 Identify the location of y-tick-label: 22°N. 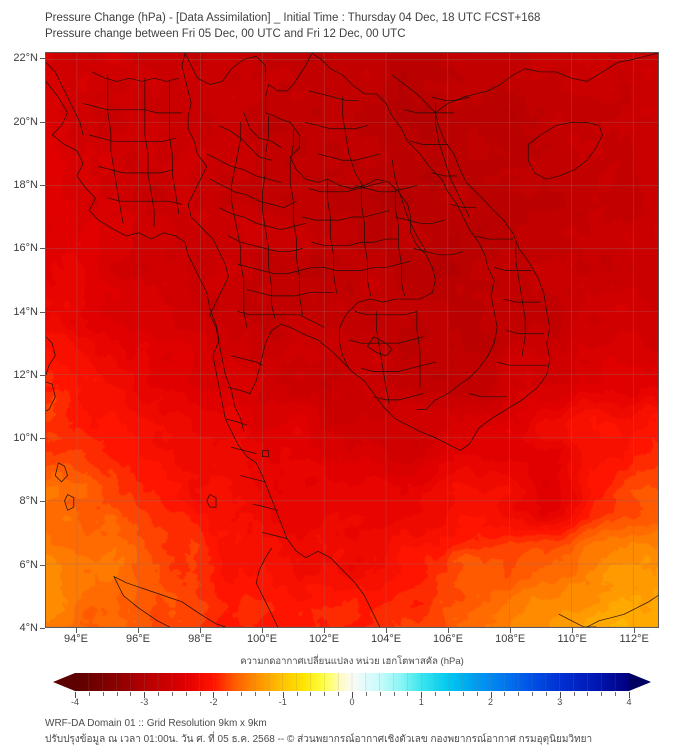
(25, 58).